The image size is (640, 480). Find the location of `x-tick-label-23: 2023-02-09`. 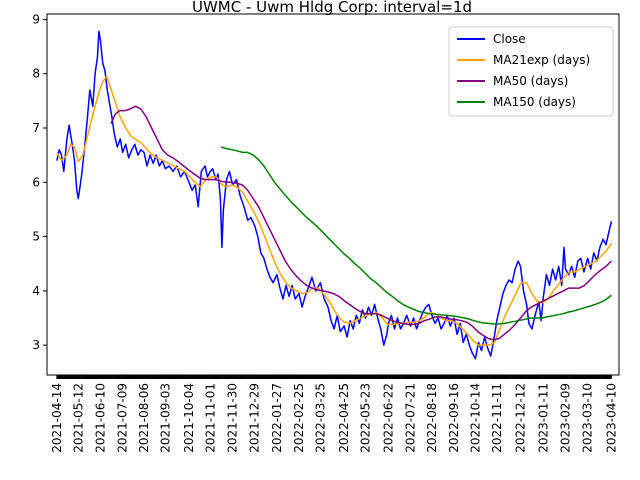

x-tick-label-23: 2023-02-09 is located at coordinates (566, 418).